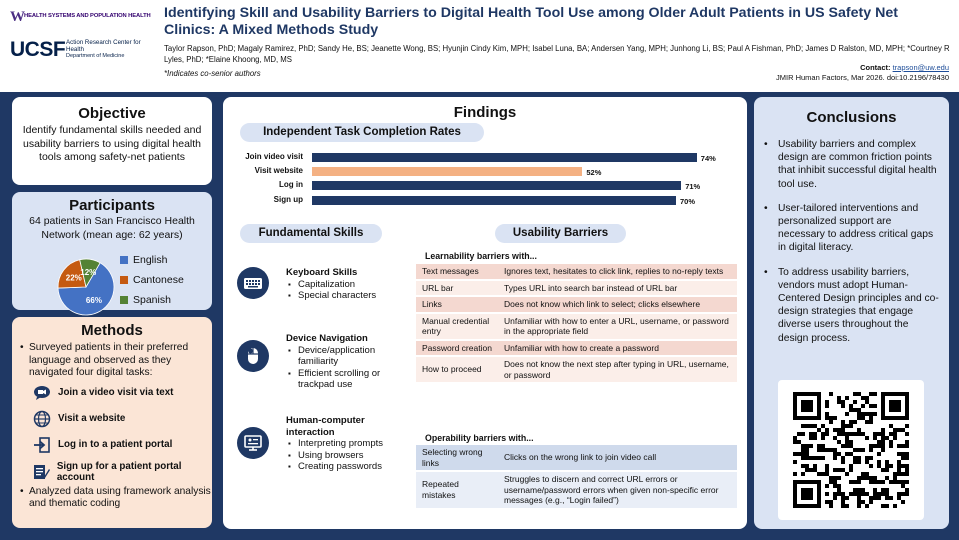 The height and width of the screenshot is (540, 959). I want to click on bar-sign-up, so click(494, 200).